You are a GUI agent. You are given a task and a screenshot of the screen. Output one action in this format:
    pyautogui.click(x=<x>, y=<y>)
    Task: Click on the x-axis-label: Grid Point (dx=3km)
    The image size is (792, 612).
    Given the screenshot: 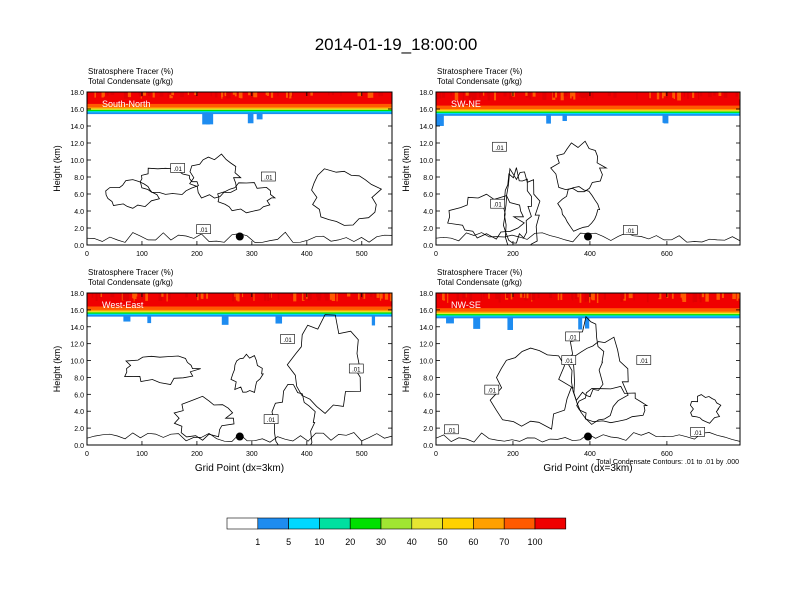 What is the action you would take?
    pyautogui.click(x=239, y=468)
    